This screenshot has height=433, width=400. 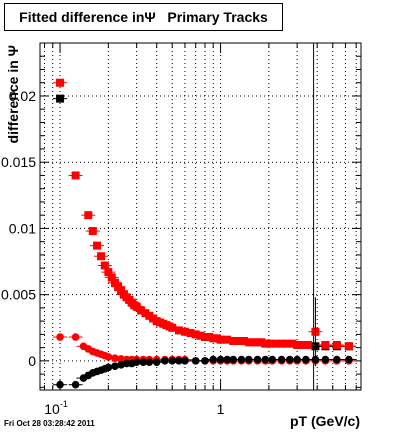 I want to click on y-tick-labels: 0 0.005 0.01 0.015 0.02, so click(x=18, y=228).